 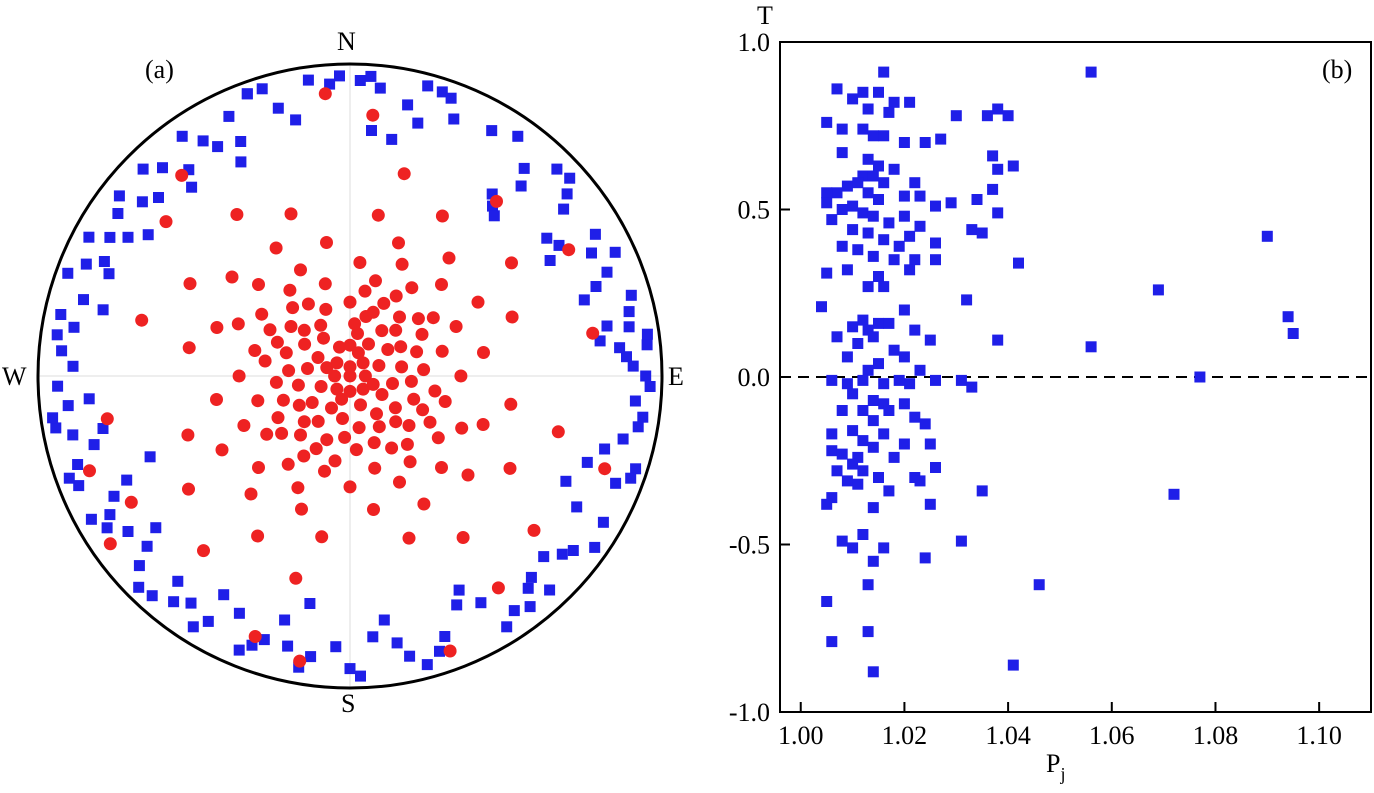 I want to click on x-tick-label: 1.00, so click(x=801, y=735).